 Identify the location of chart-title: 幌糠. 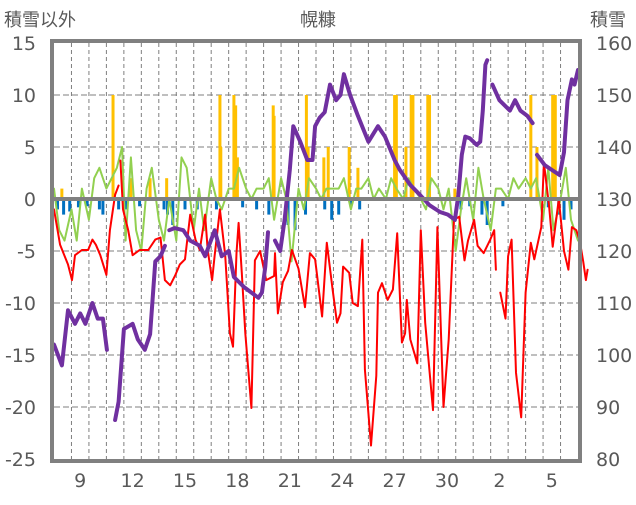
(318, 20).